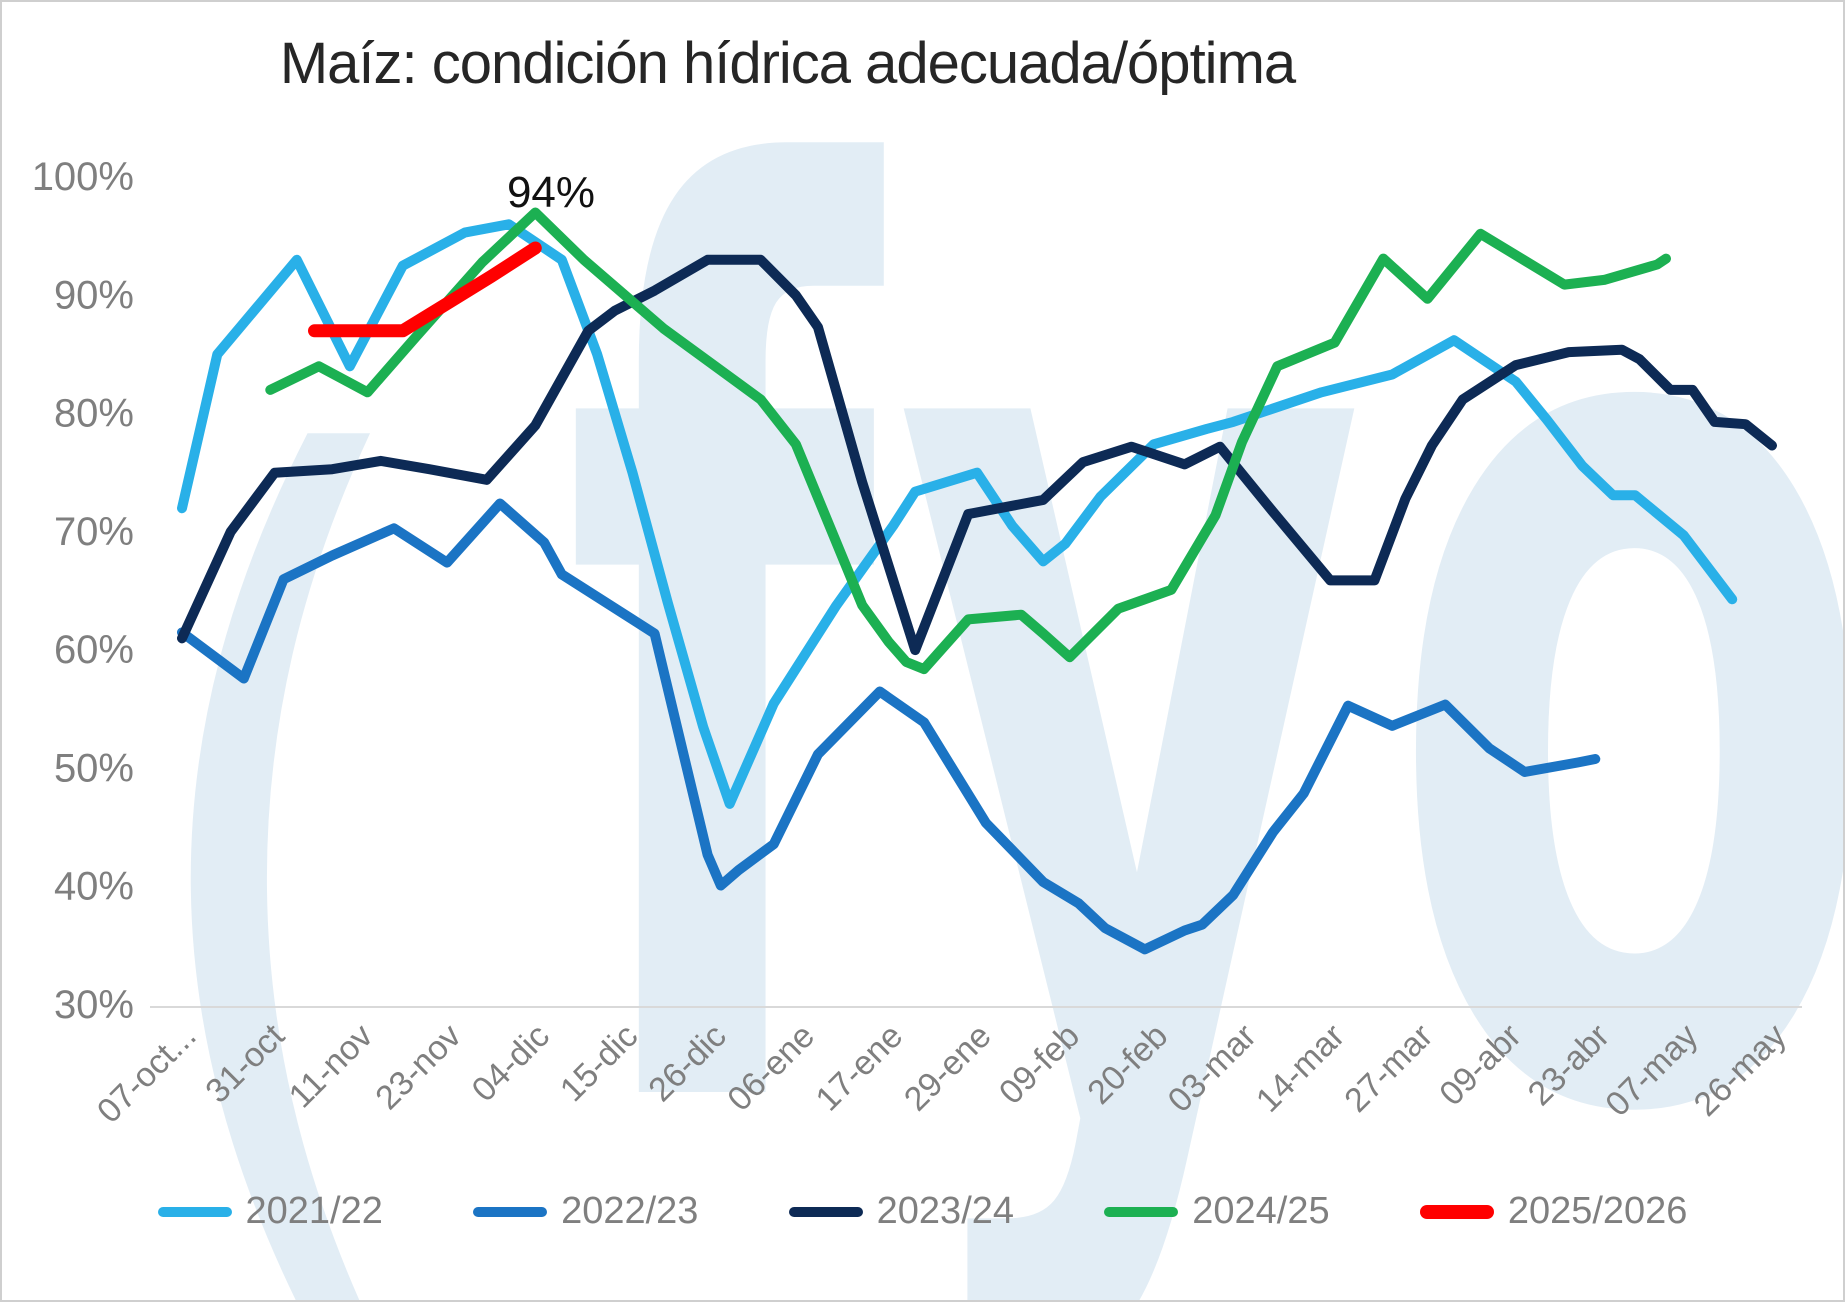  I want to click on y-axis-tick-label: 80%, so click(94, 414).